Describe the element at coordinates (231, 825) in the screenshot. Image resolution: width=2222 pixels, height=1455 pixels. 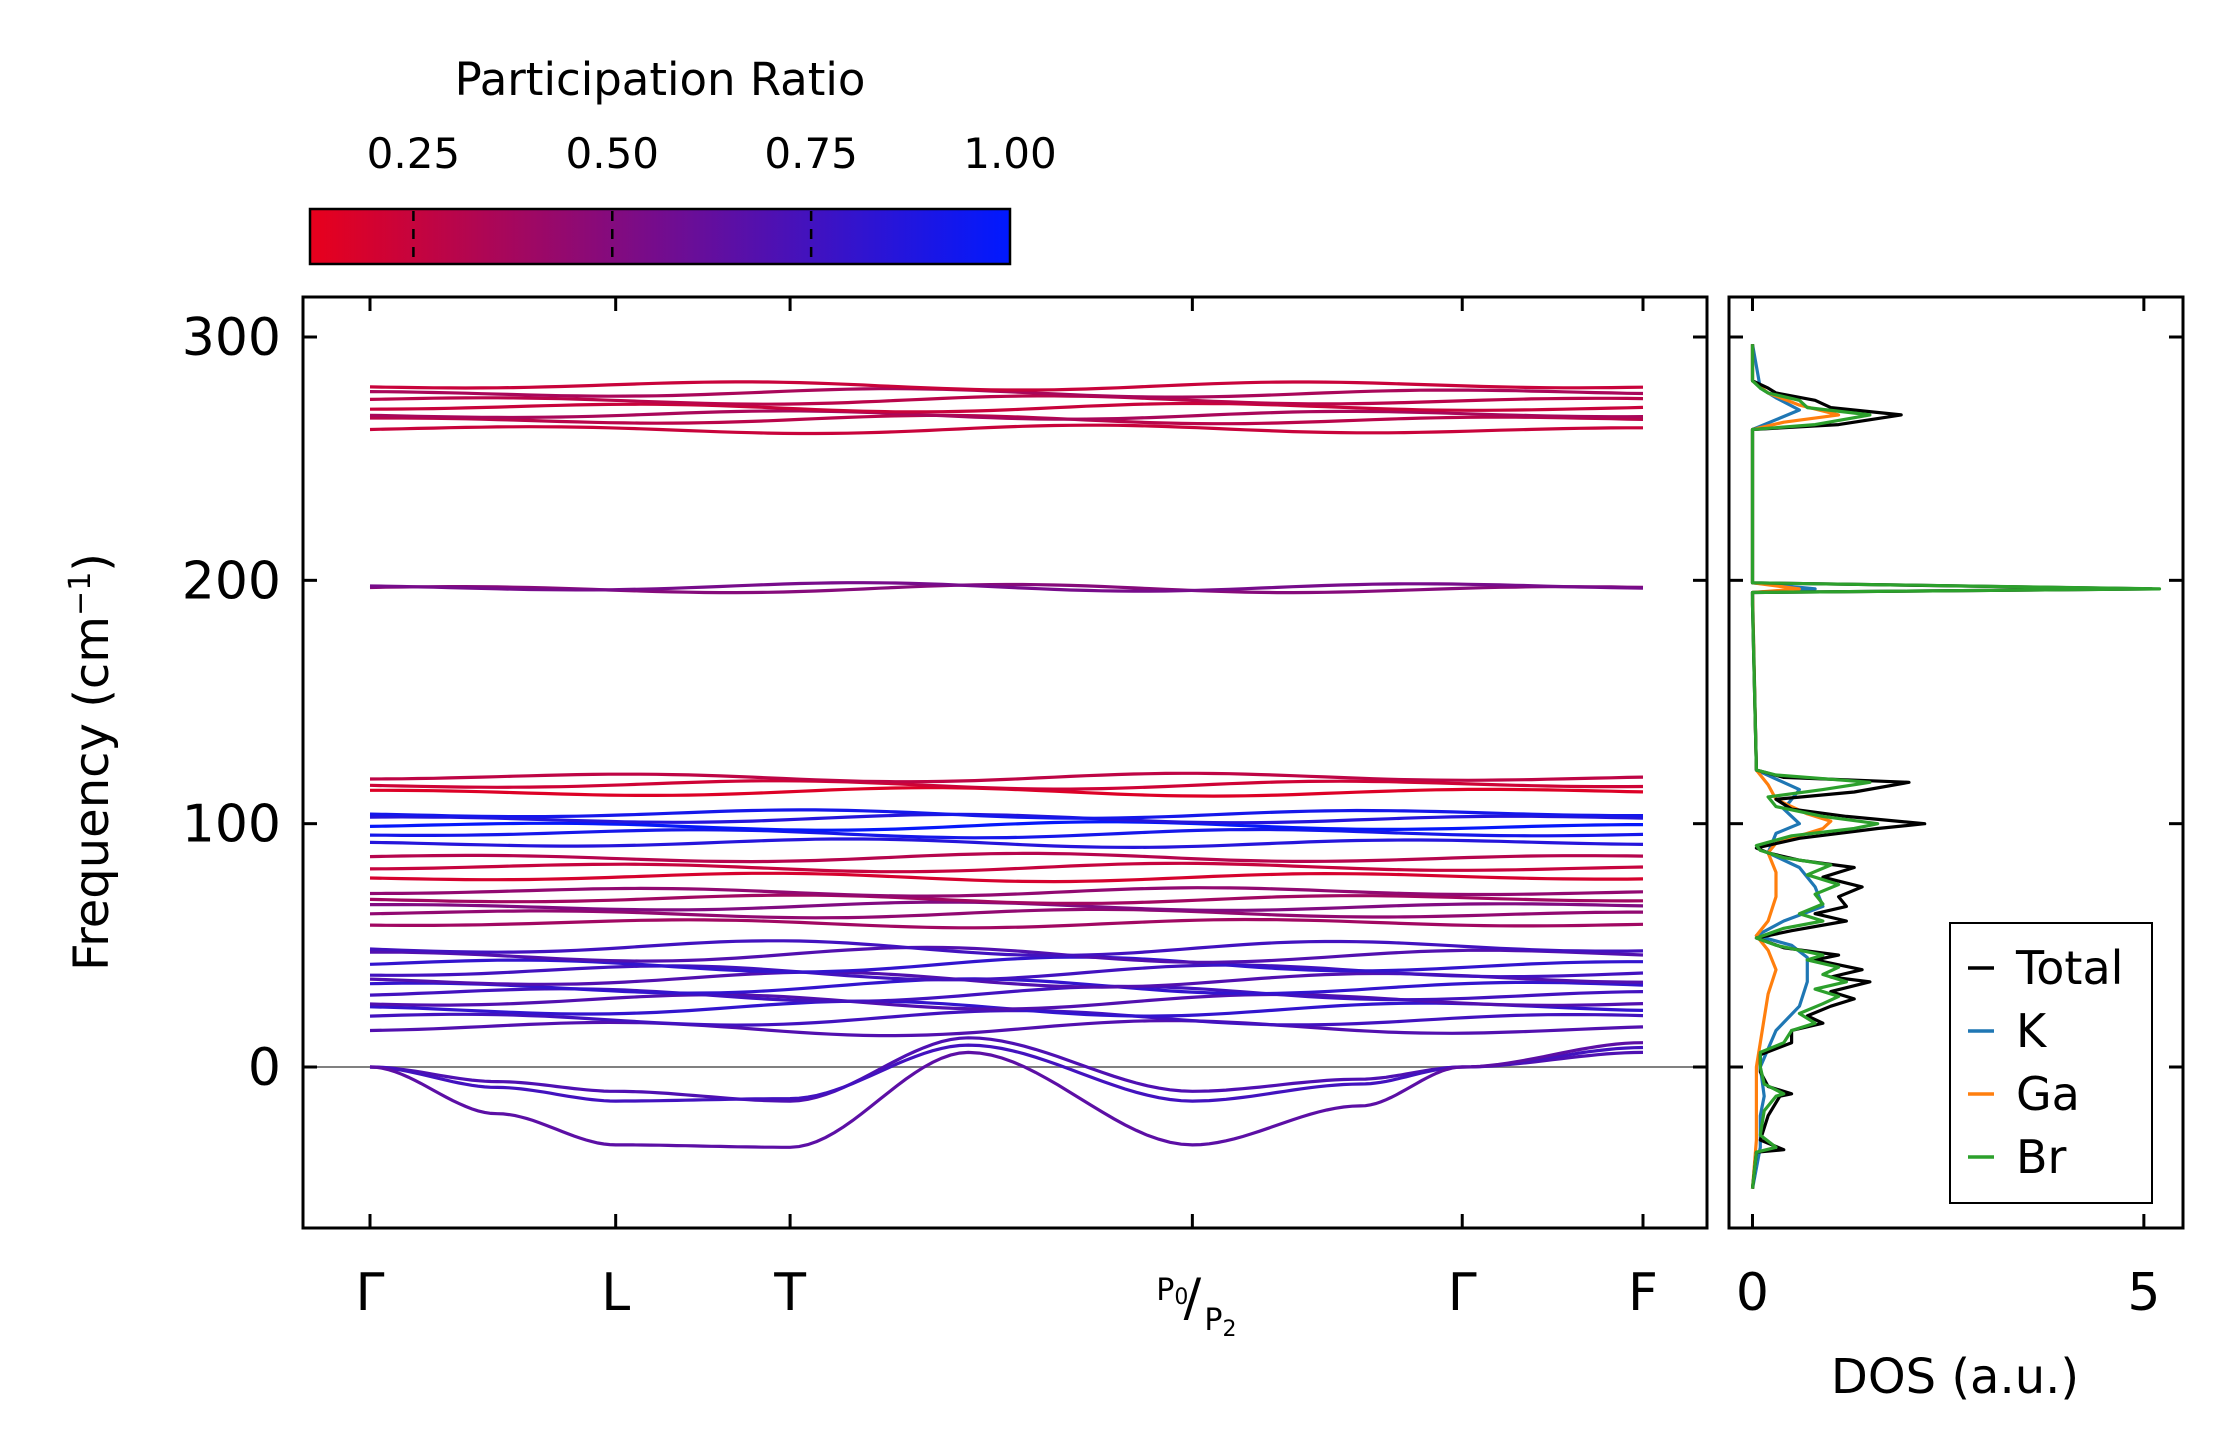
I see `y-tick-label: 100` at that location.